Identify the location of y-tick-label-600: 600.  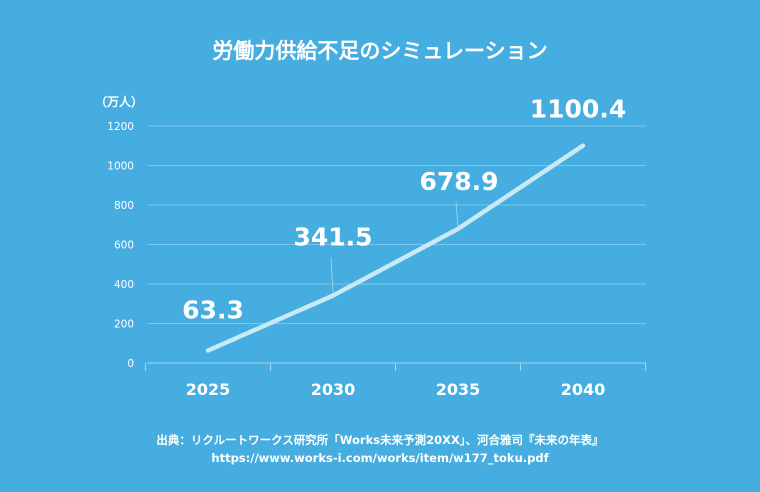
(124, 246).